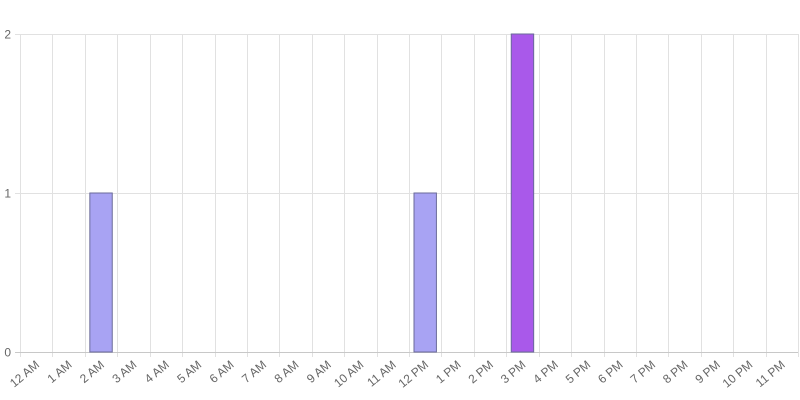 The height and width of the screenshot is (400, 800). Describe the element at coordinates (578, 372) in the screenshot. I see `x-tick-label: 5 PM` at that location.